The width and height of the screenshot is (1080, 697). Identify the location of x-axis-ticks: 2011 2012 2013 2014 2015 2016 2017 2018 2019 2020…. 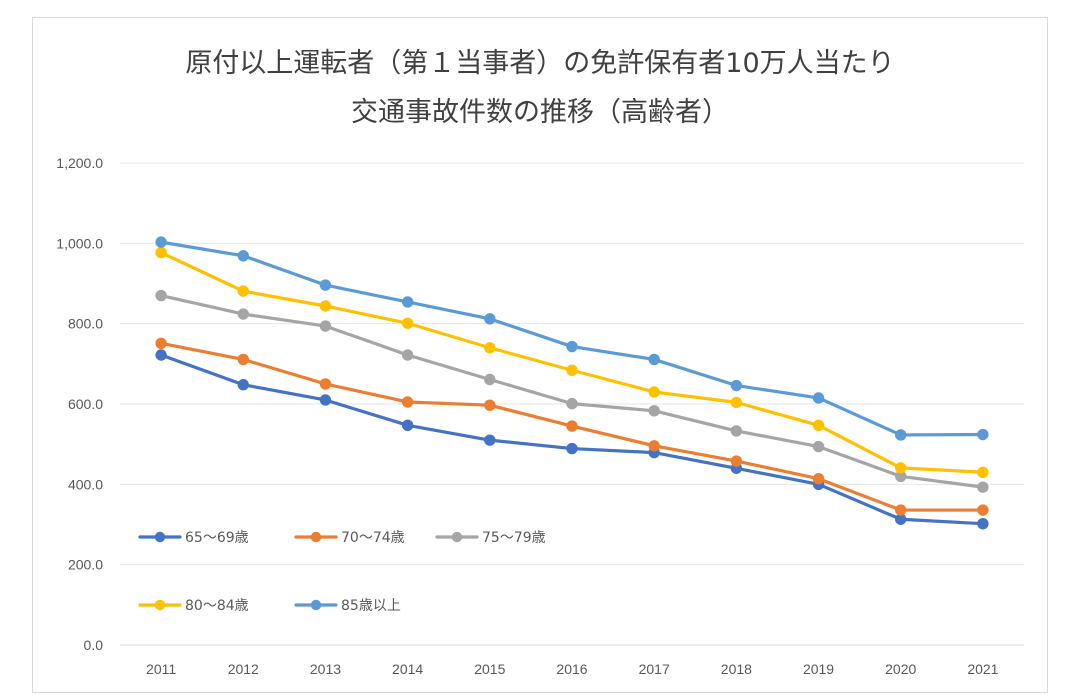
(572, 669).